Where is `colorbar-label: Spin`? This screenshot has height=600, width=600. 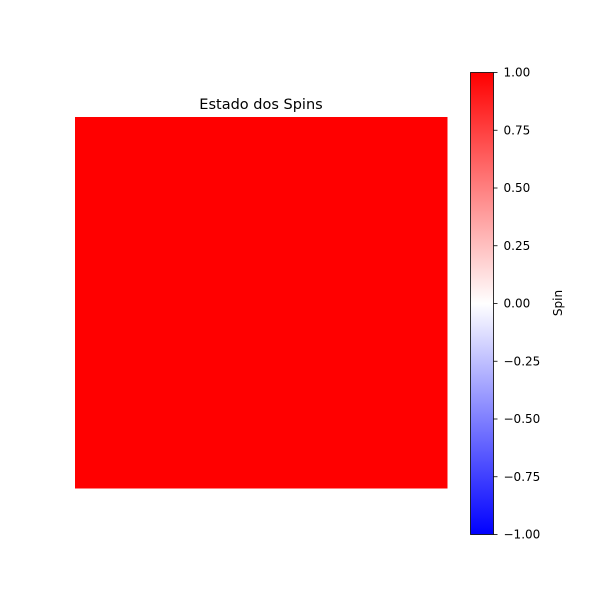 colorbar-label: Spin is located at coordinates (558, 303).